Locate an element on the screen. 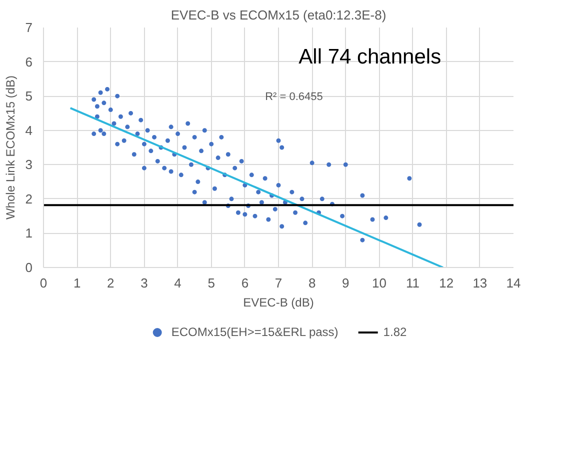 Image resolution: width=588 pixels, height=464 pixels. annotation: All 74 channels is located at coordinates (370, 57).